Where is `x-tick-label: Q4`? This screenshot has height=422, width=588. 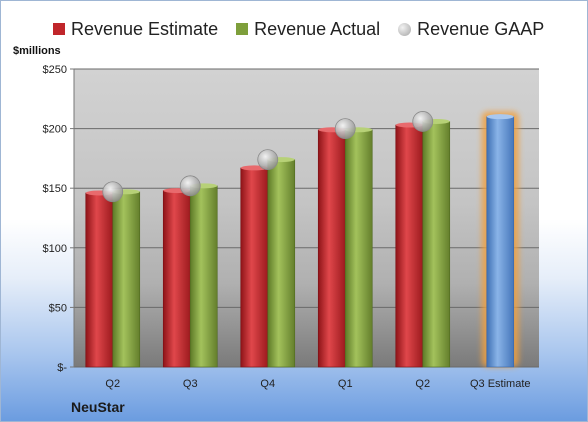
x-tick-label: Q4 is located at coordinates (267, 384).